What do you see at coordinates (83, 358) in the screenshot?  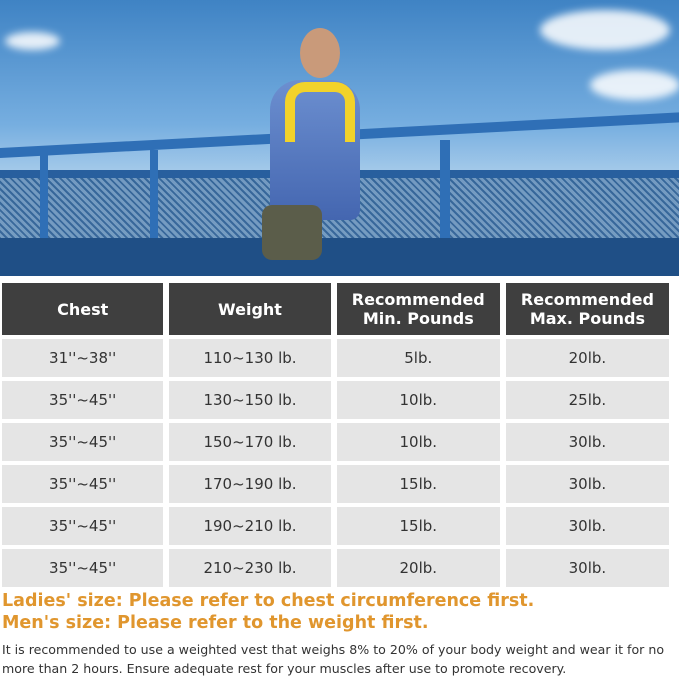 I see `table-cell: 31''~38''` at bounding box center [83, 358].